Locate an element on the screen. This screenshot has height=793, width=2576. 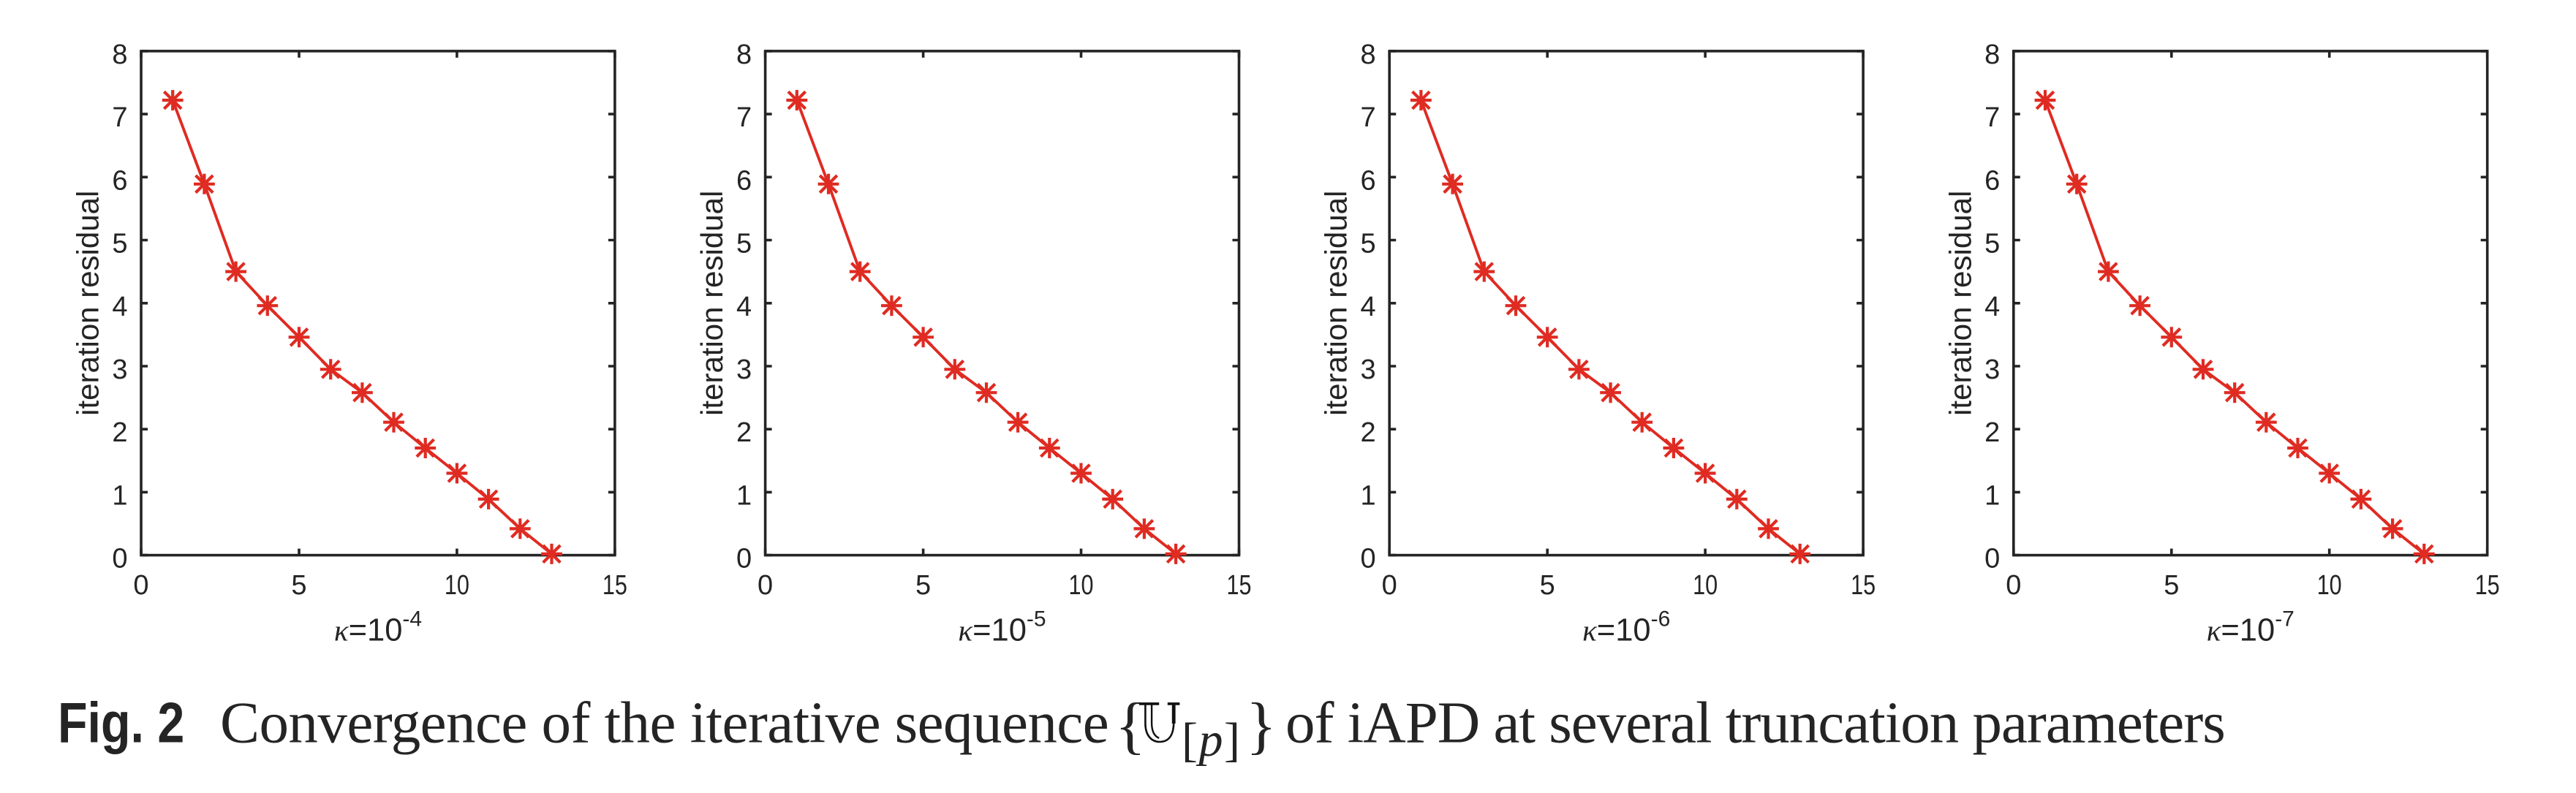
svg-text: [p] is located at coordinates (1211, 740).